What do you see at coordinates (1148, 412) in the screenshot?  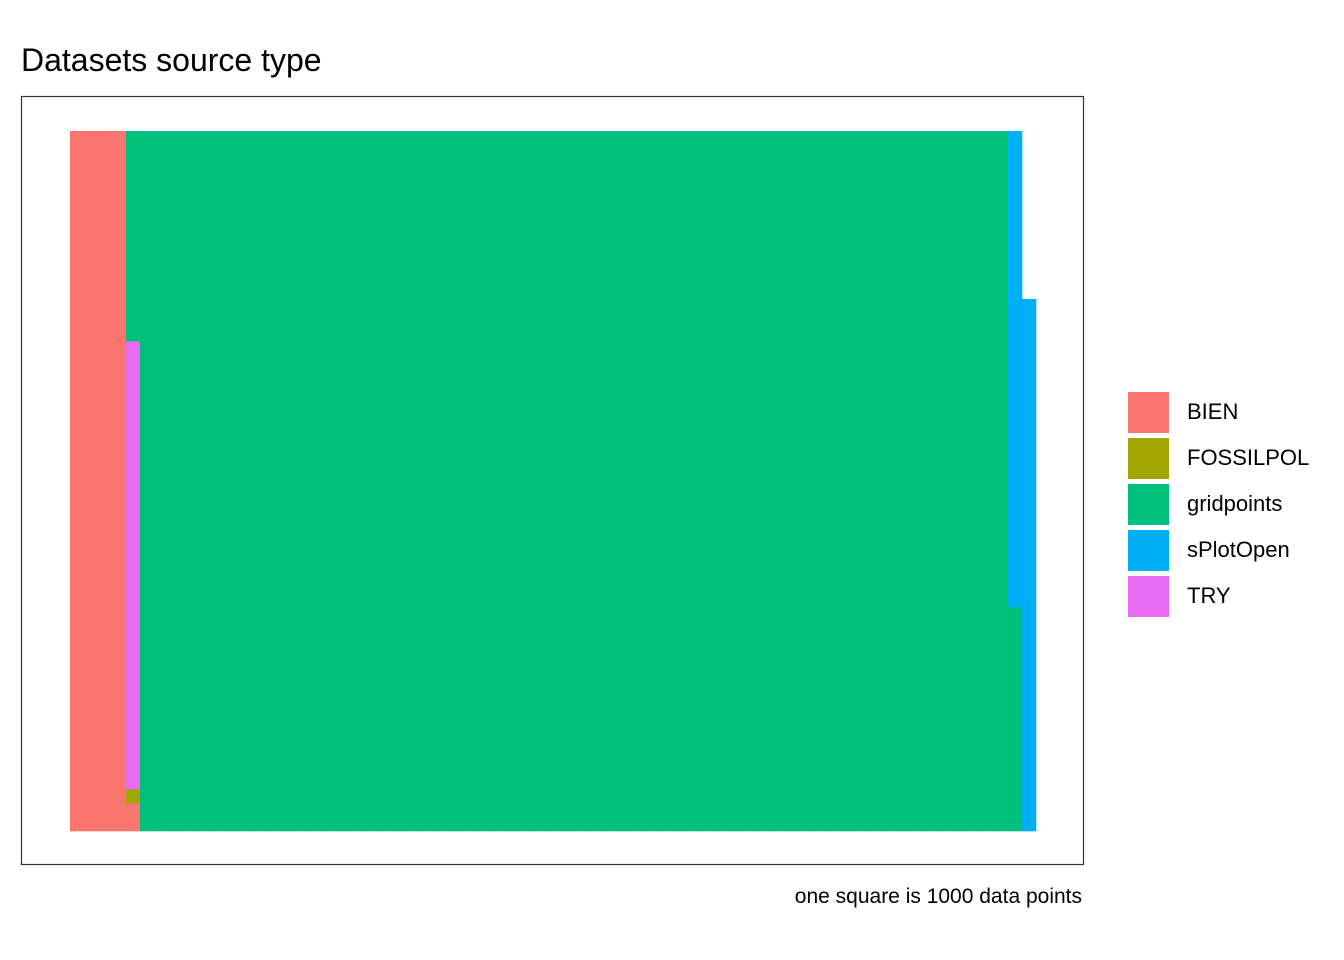 I see `legend-key-bien` at bounding box center [1148, 412].